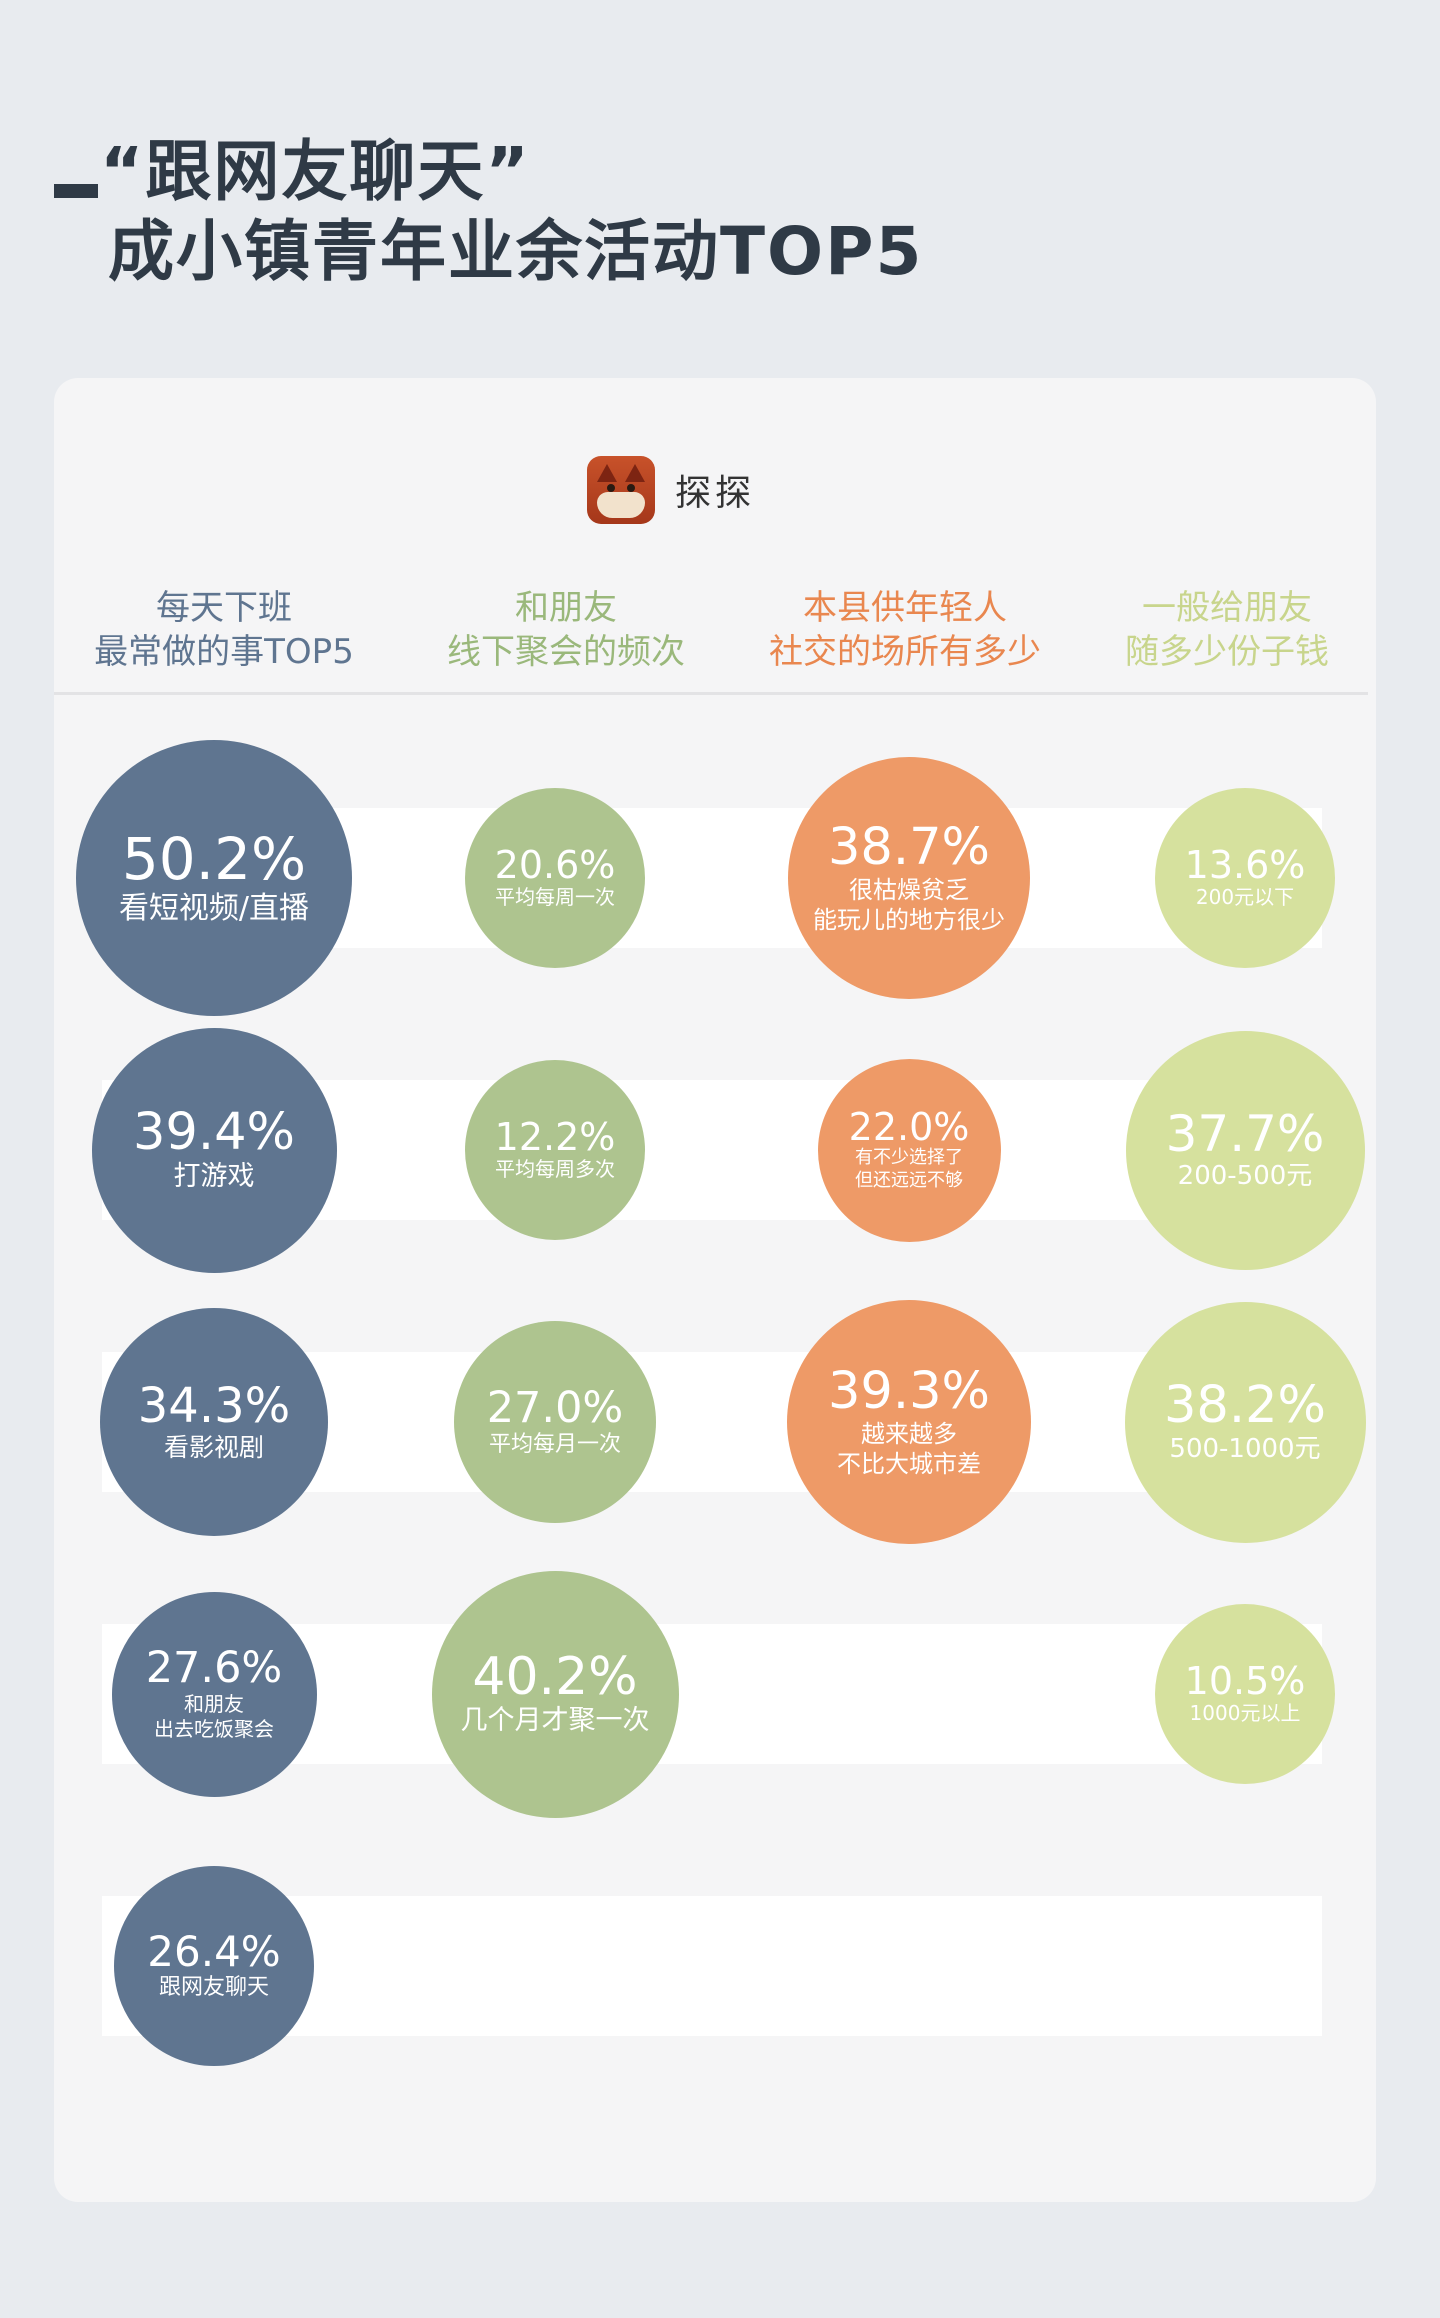 Image resolution: width=1440 pixels, height=2318 pixels. I want to click on column-header-line2: 社交的场所有多少, so click(905, 652).